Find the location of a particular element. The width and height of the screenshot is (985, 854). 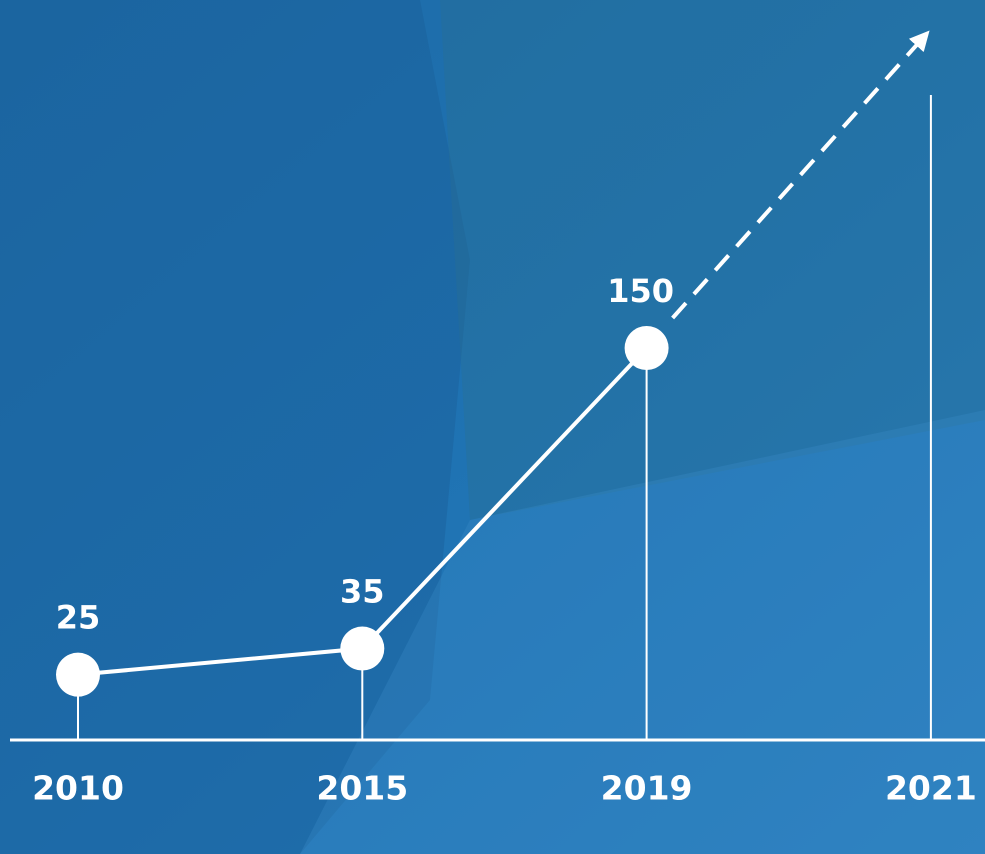

x-tick-label: 2019 is located at coordinates (647, 788).